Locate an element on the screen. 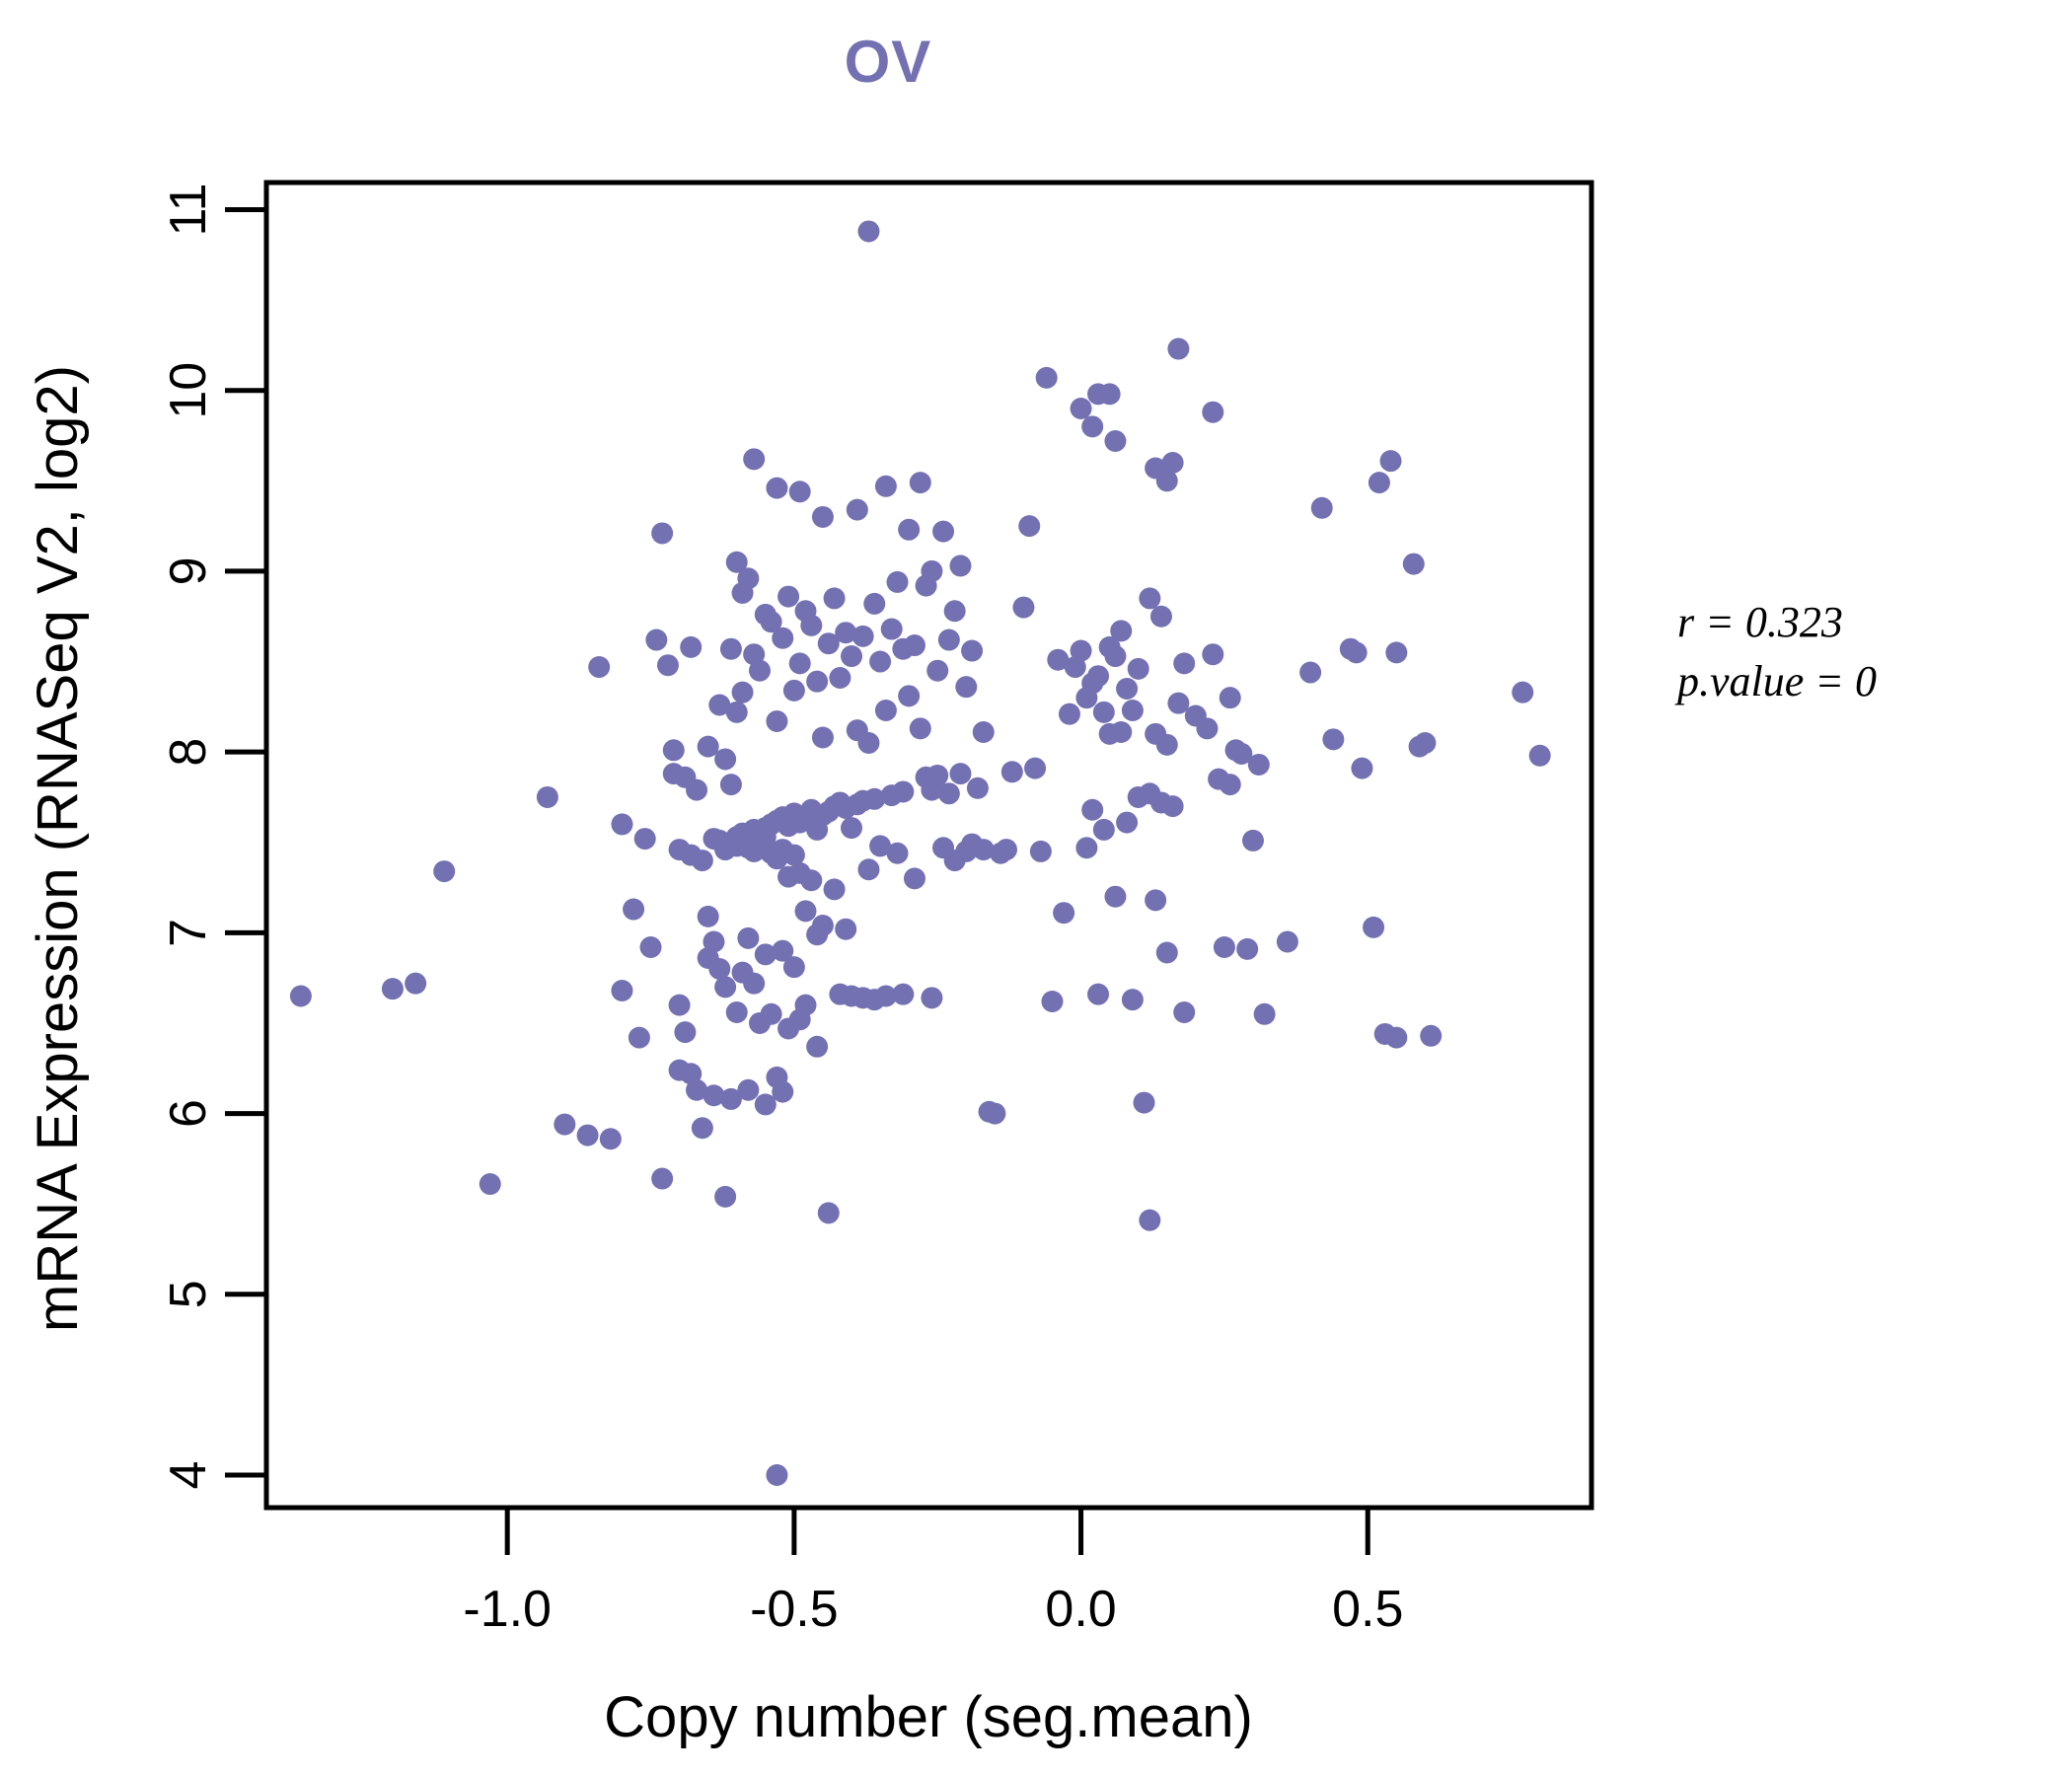 Image resolution: width=2072 pixels, height=1776 pixels. x-tick-label: -1.0 is located at coordinates (508, 1610).